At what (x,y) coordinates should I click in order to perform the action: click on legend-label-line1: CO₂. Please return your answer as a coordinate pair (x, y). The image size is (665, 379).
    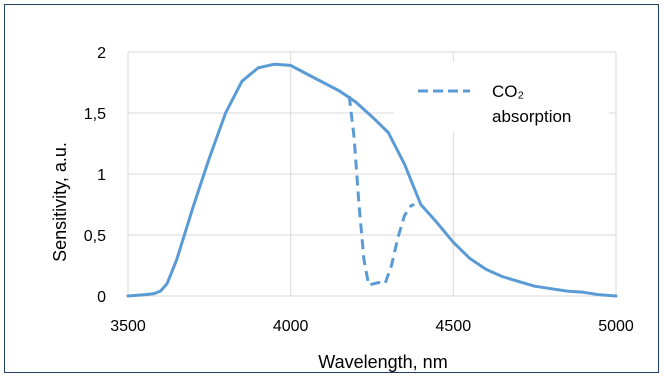
    Looking at the image, I should click on (508, 91).